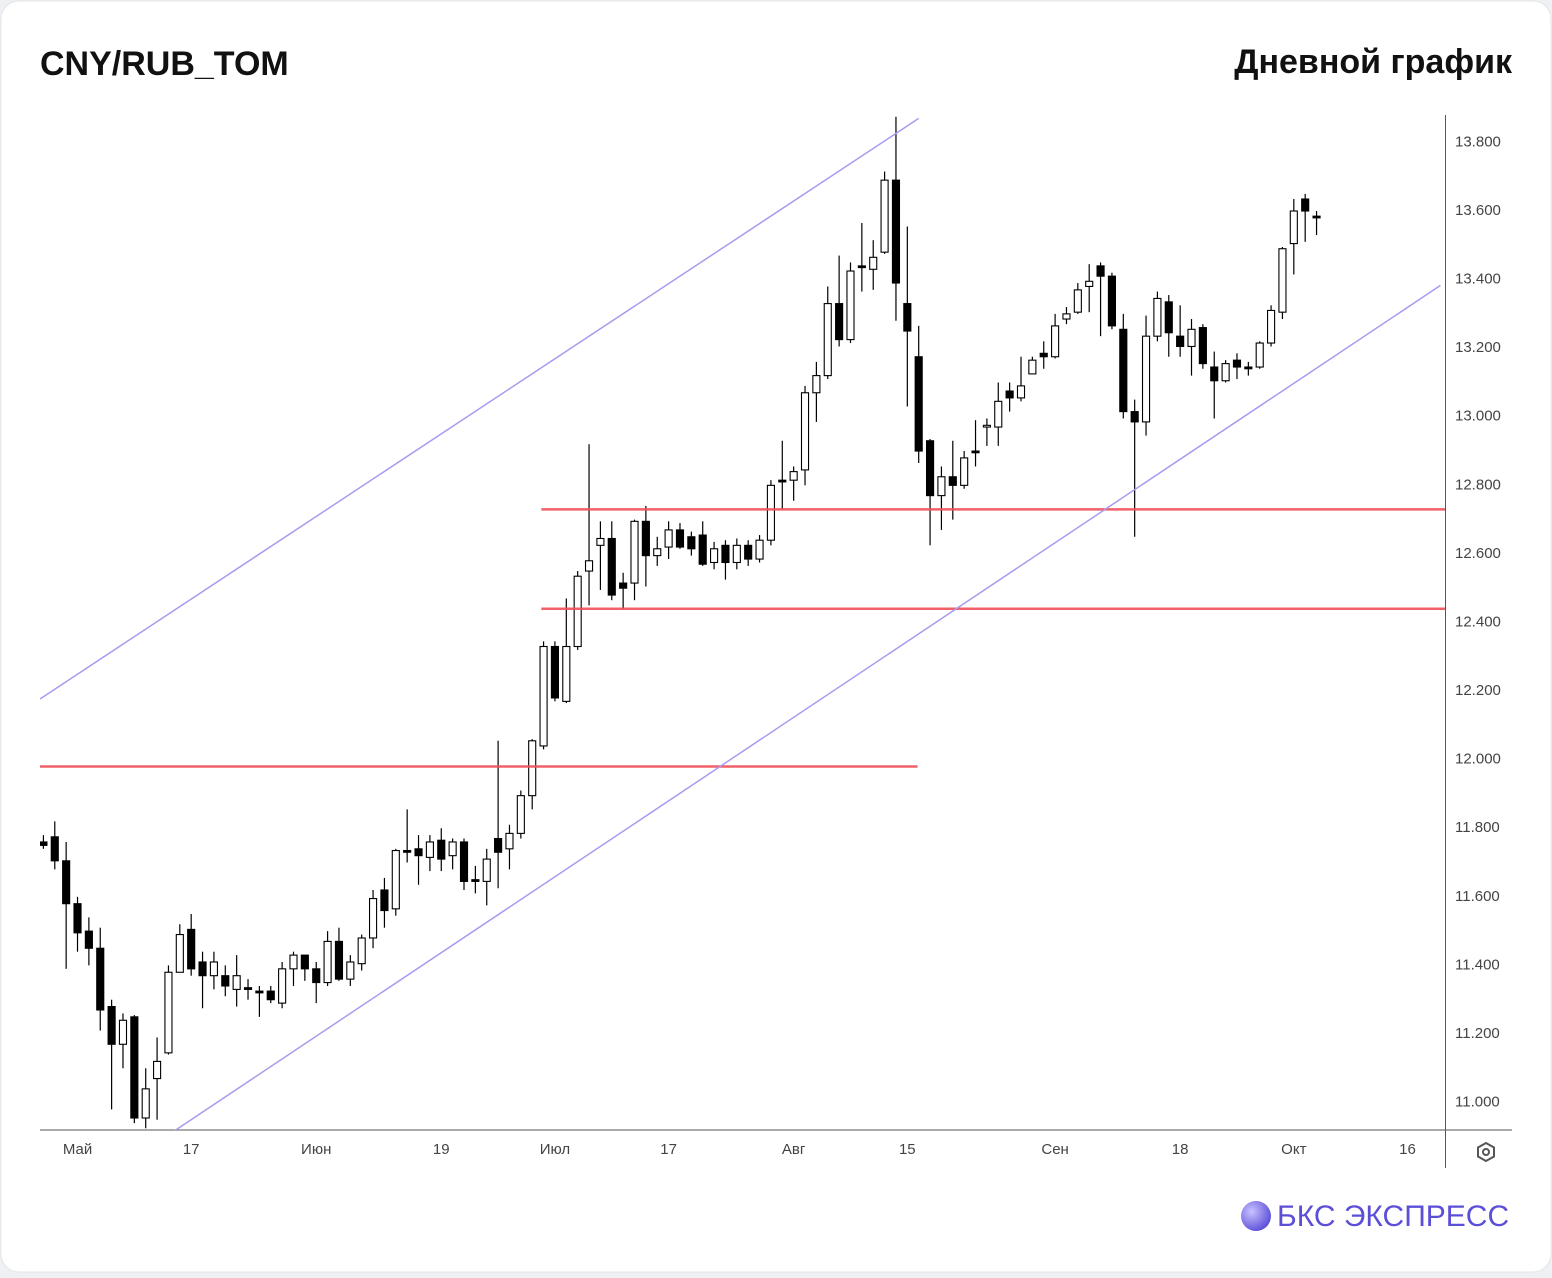 This screenshot has width=1552, height=1278. Describe the element at coordinates (1478, 210) in the screenshot. I see `y-tick-label: 13.600` at that location.